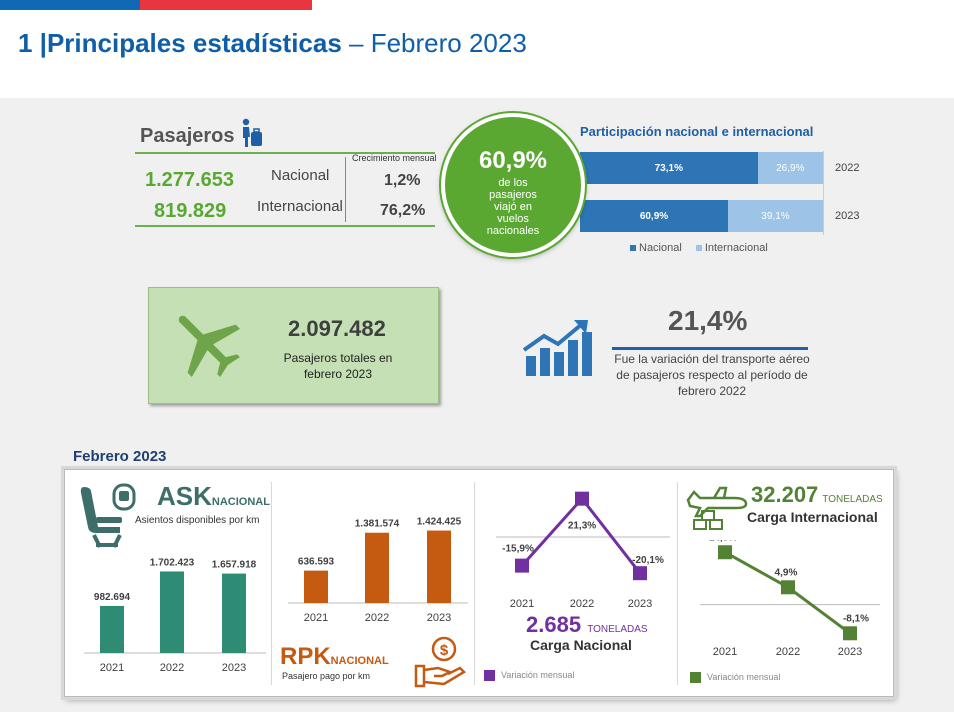  I want to click on bar-nacional-2023: 60,9%, so click(654, 216).